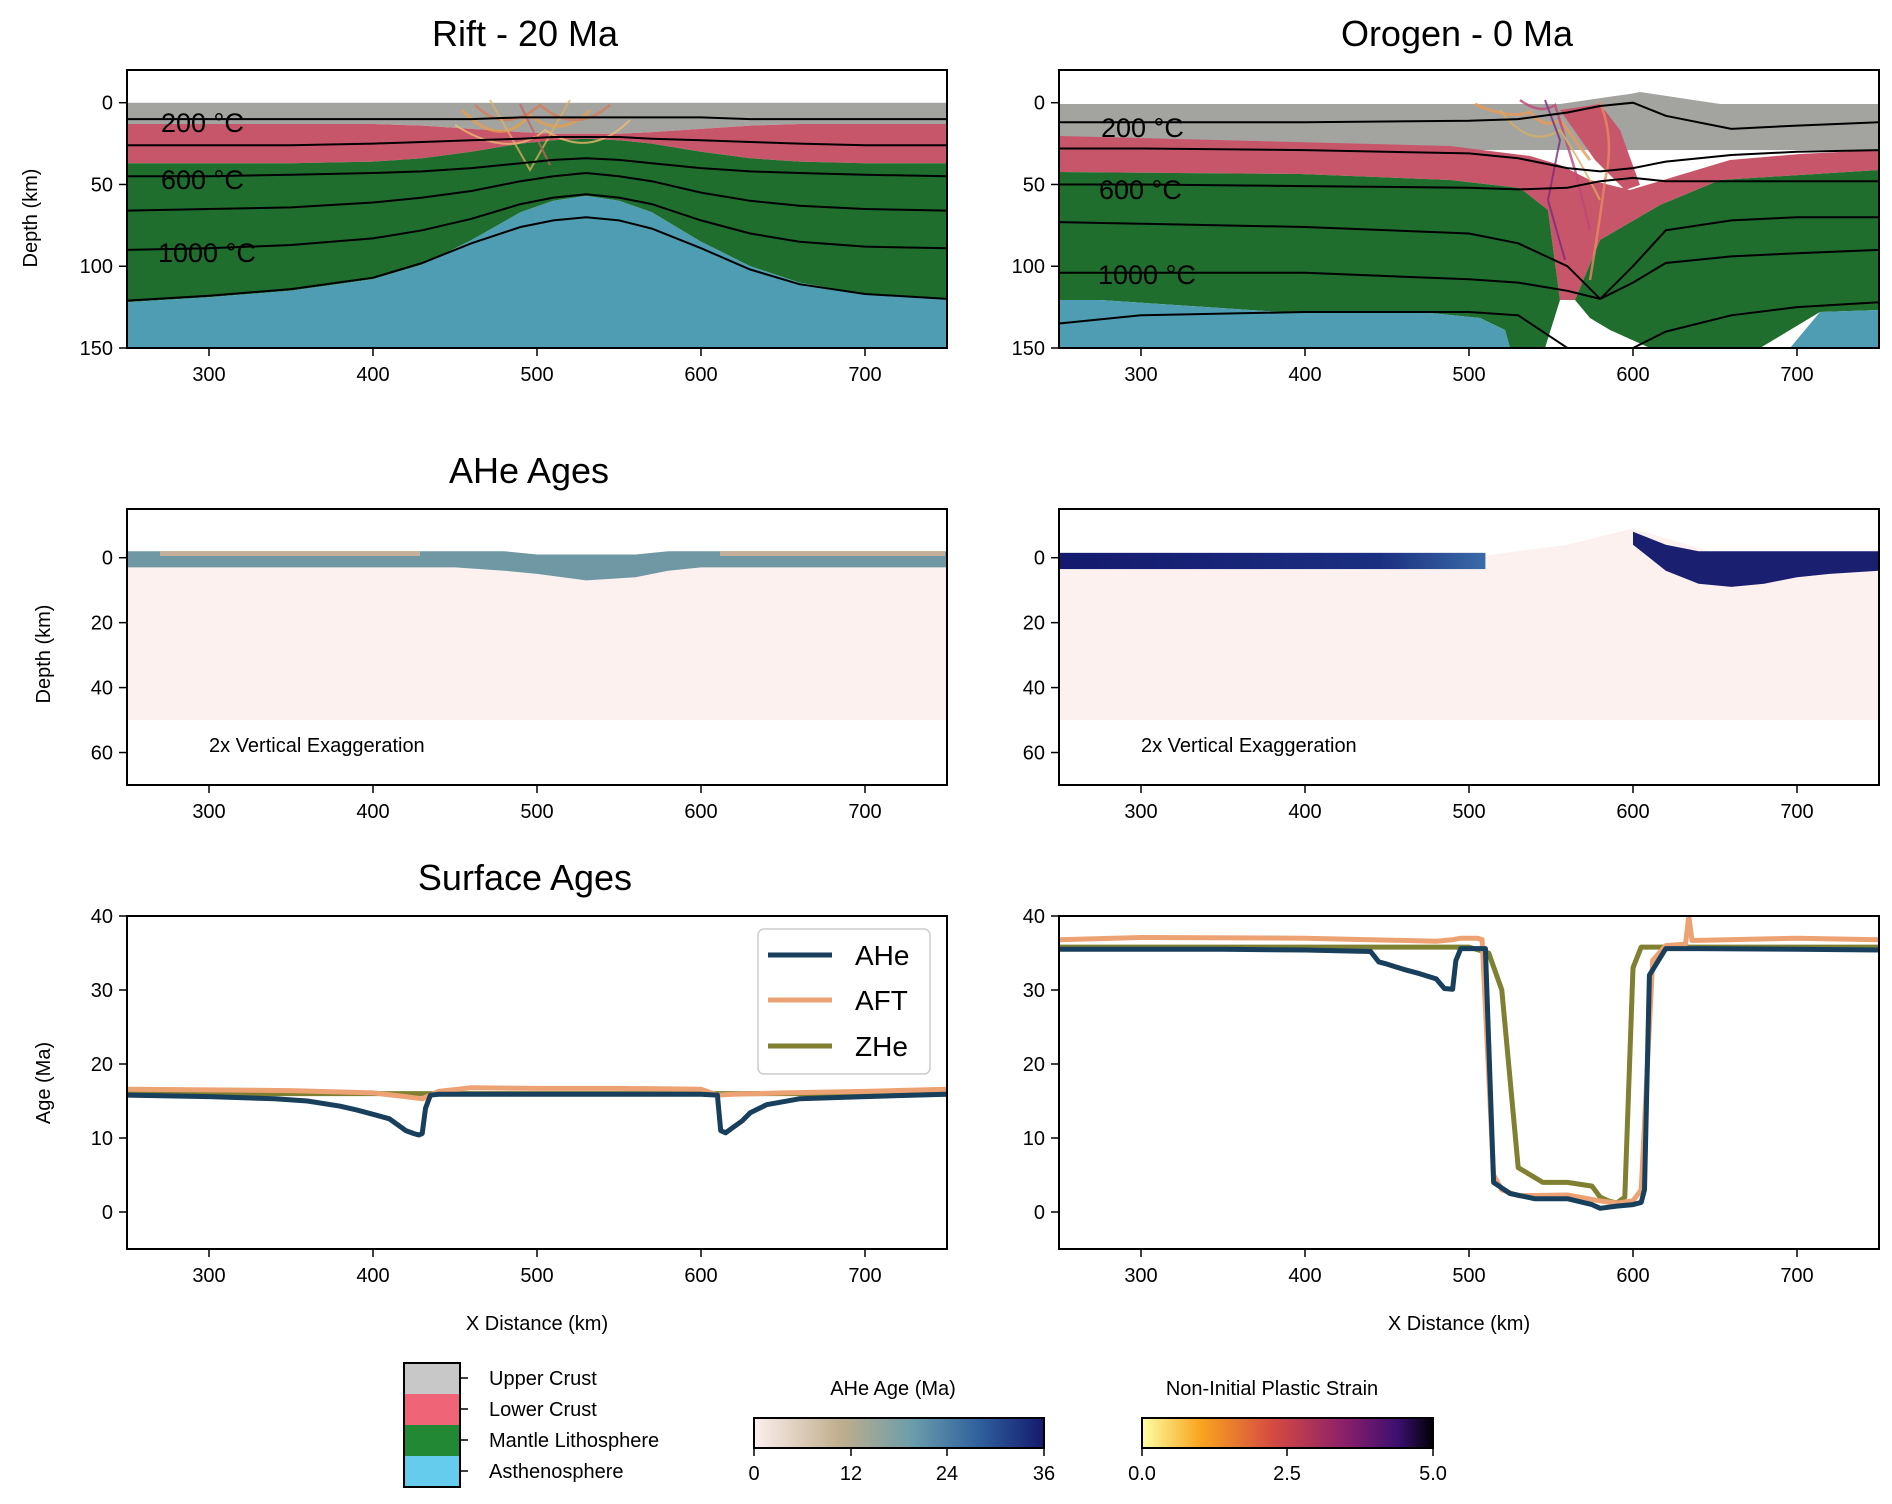 The height and width of the screenshot is (1504, 1892). What do you see at coordinates (1468, 812) in the screenshot?
I see `orogen-ahe-xtick-label: 500` at bounding box center [1468, 812].